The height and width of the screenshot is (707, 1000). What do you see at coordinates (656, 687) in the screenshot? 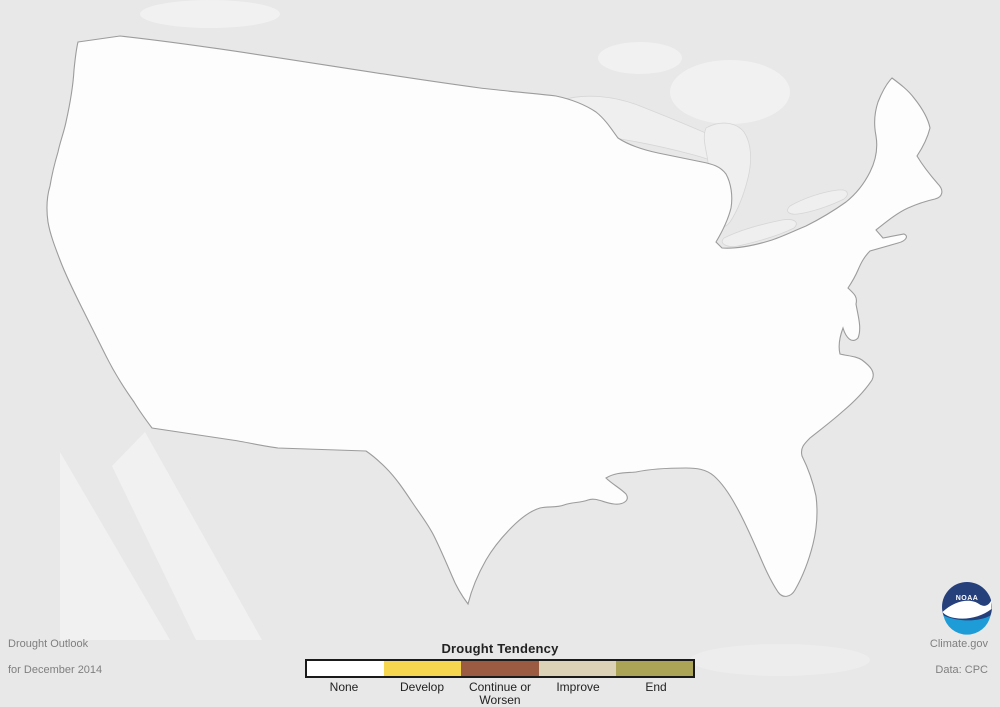
I see `legend-label-end: End` at bounding box center [656, 687].